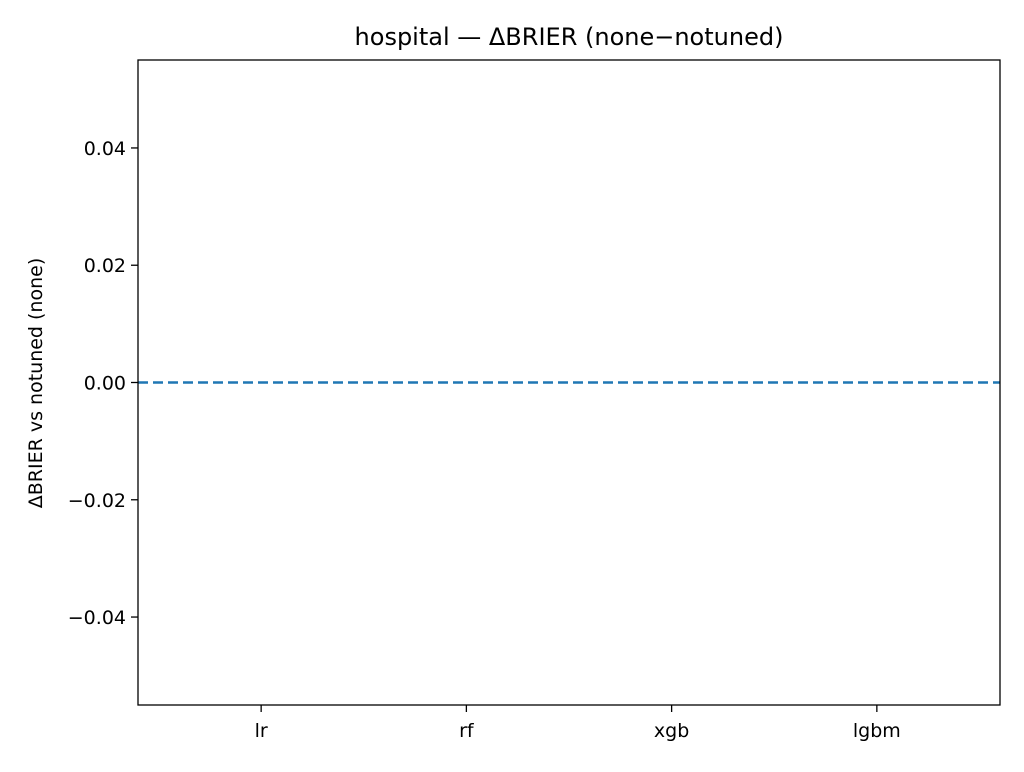 This screenshot has height=772, width=1024. What do you see at coordinates (105, 266) in the screenshot?
I see `y-tick-label: 0.02` at bounding box center [105, 266].